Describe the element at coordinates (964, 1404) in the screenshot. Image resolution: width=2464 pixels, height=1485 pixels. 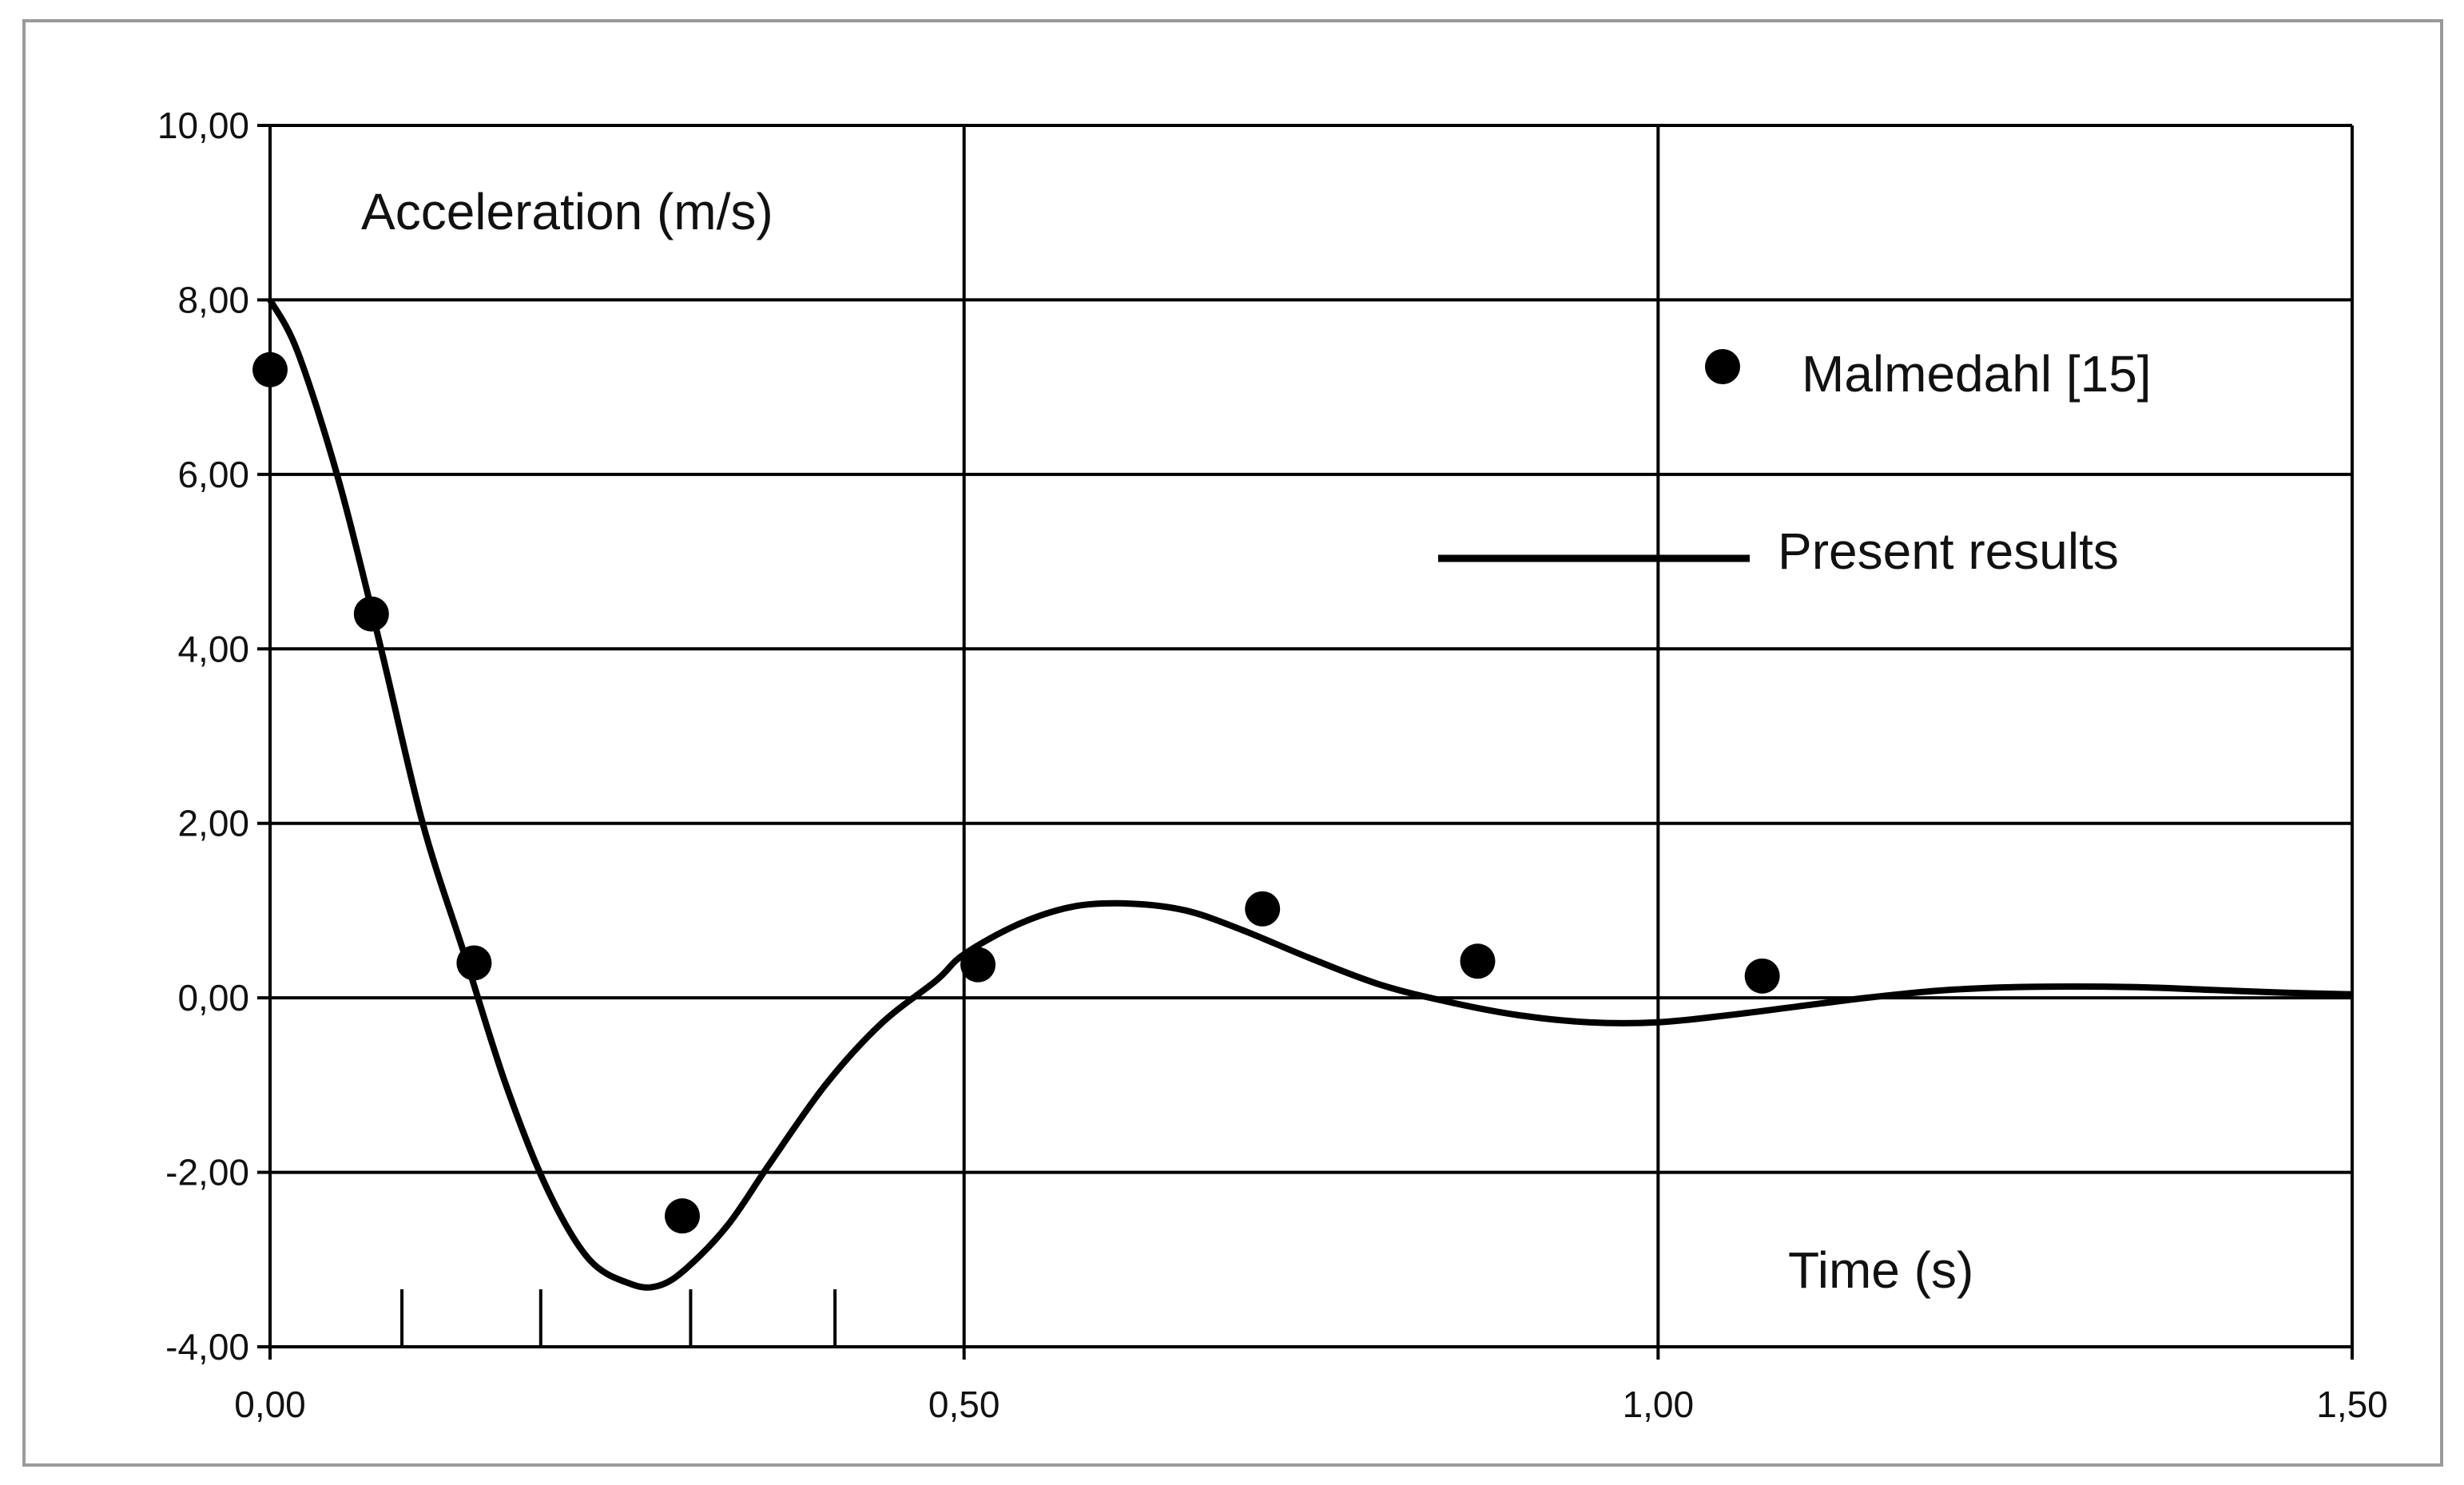
I see `x-tick-label-1: 0,50` at that location.